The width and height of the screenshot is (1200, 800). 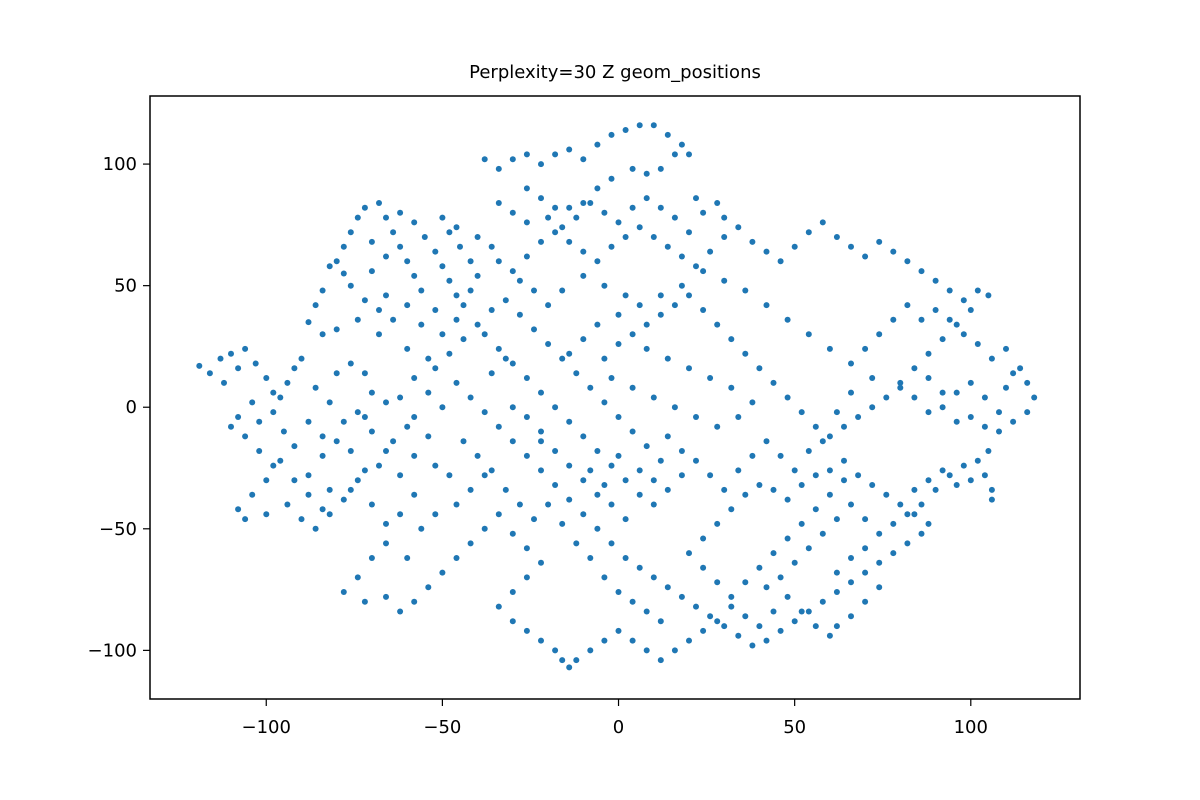 I want to click on x-tick-label: 0, so click(x=618, y=727).